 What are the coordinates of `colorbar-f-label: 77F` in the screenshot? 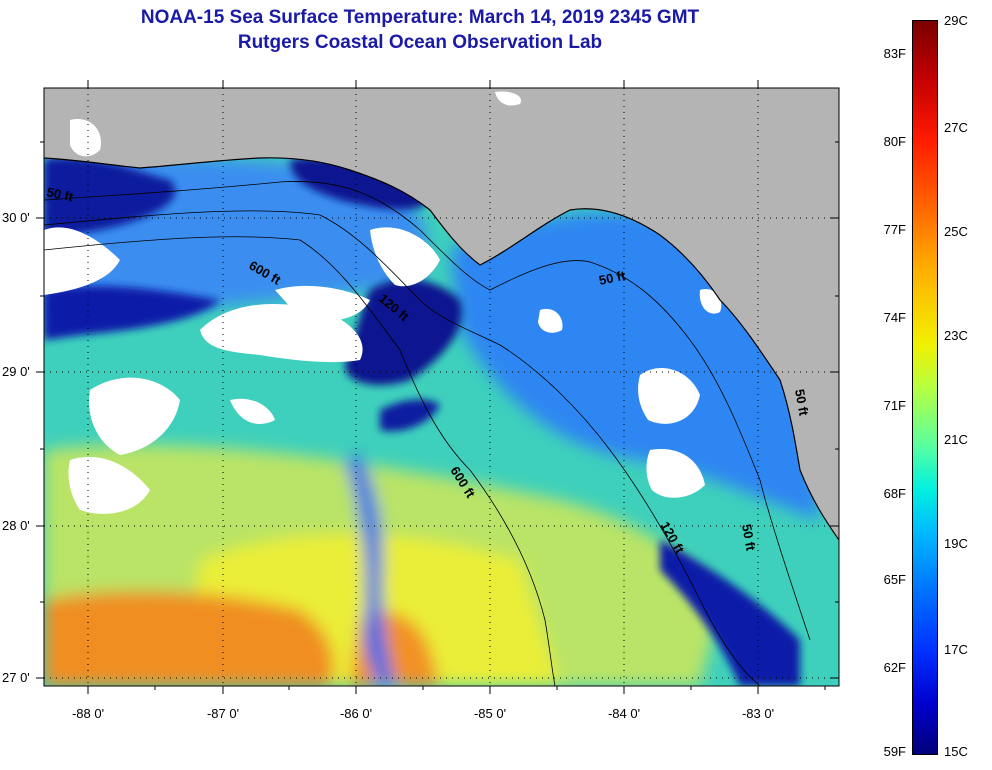 It's located at (894, 229).